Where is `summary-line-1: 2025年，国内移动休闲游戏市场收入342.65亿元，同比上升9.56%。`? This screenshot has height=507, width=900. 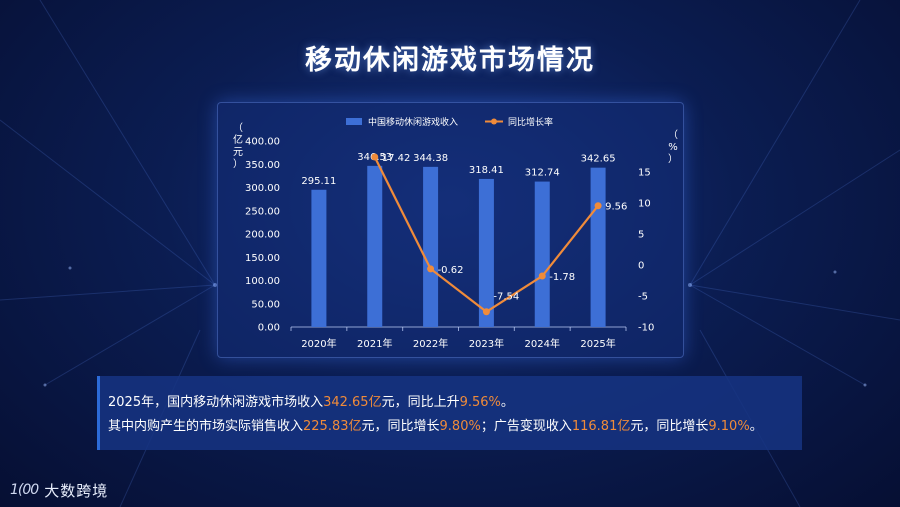
summary-line-1: 2025年，国内移动休闲游戏市场收入342.65亿元，同比上升9.56%。 is located at coordinates (455, 403).